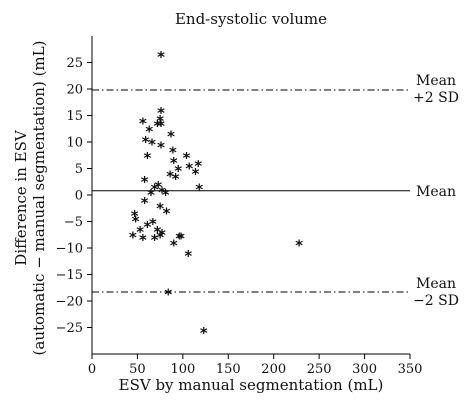 The image size is (474, 417). What do you see at coordinates (74, 116) in the screenshot?
I see `y-tick-label: 15` at bounding box center [74, 116].